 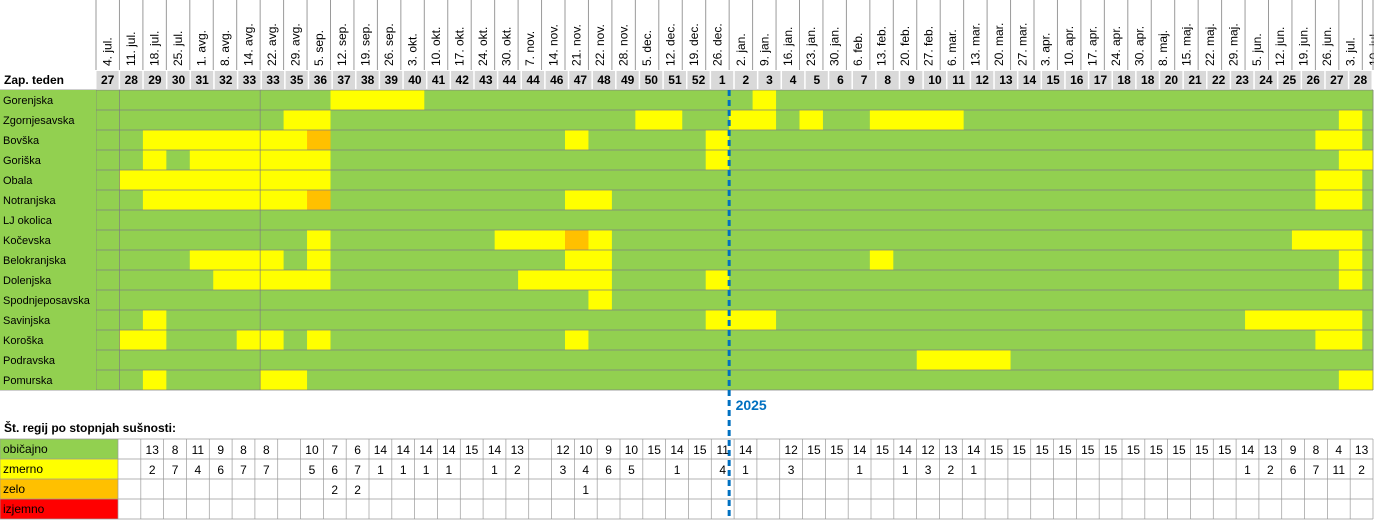 What do you see at coordinates (553, 45) in the screenshot?
I see `date-label: 14. nov.` at bounding box center [553, 45].